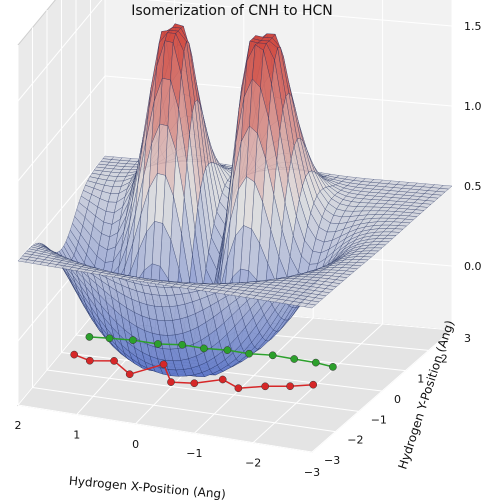 This screenshot has width=494, height=500. Describe the element at coordinates (444, 358) in the screenshot. I see `y-tick-label: 2` at that location.